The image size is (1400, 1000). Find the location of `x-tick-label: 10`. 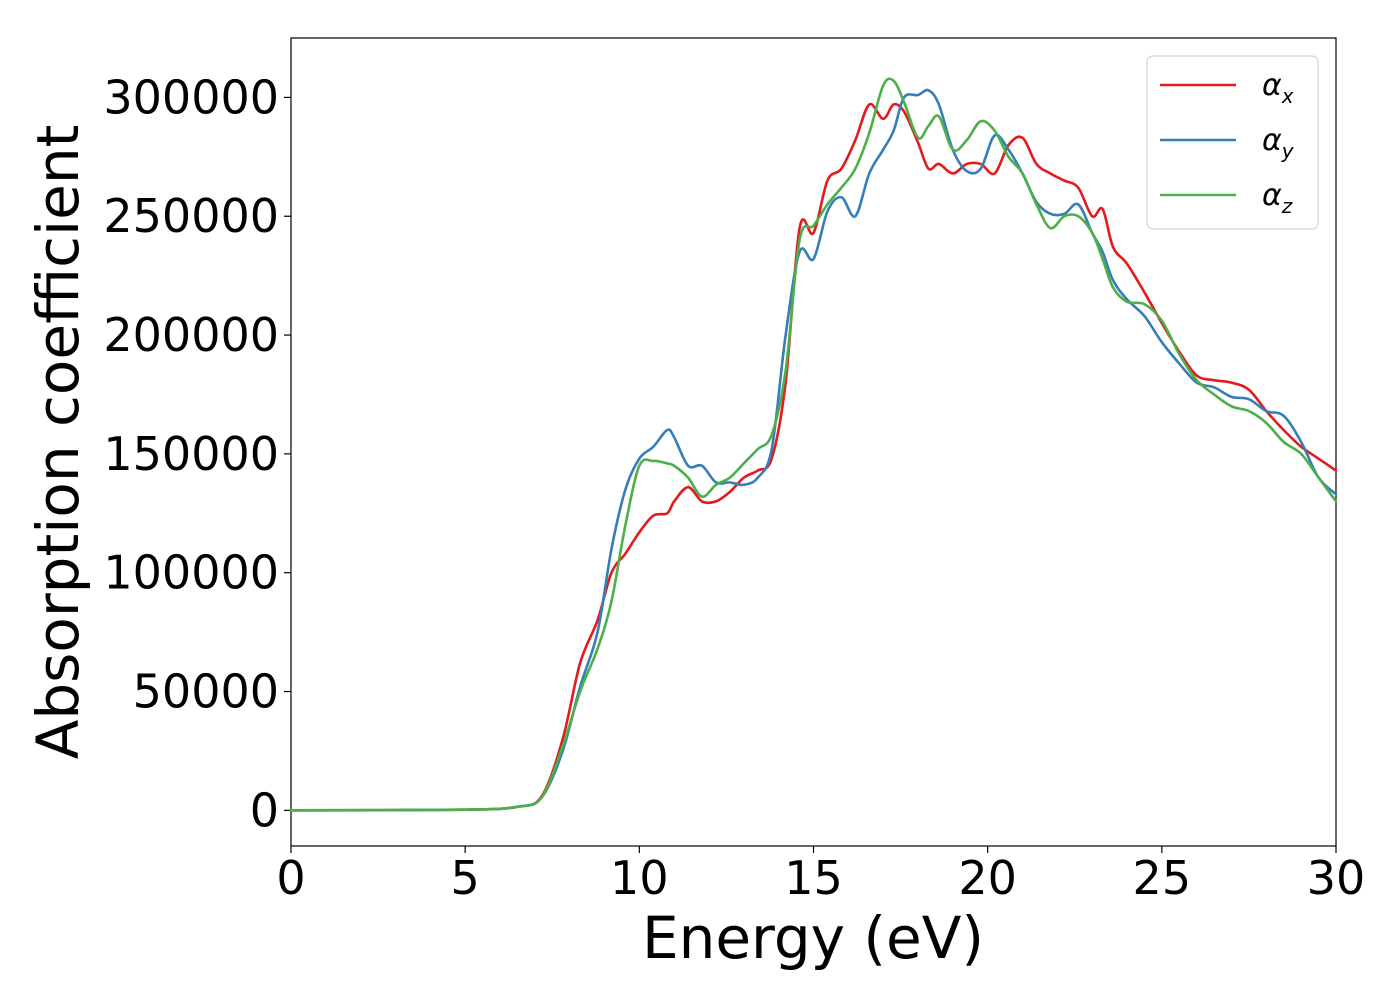

x-tick-label: 10 is located at coordinates (639, 878).